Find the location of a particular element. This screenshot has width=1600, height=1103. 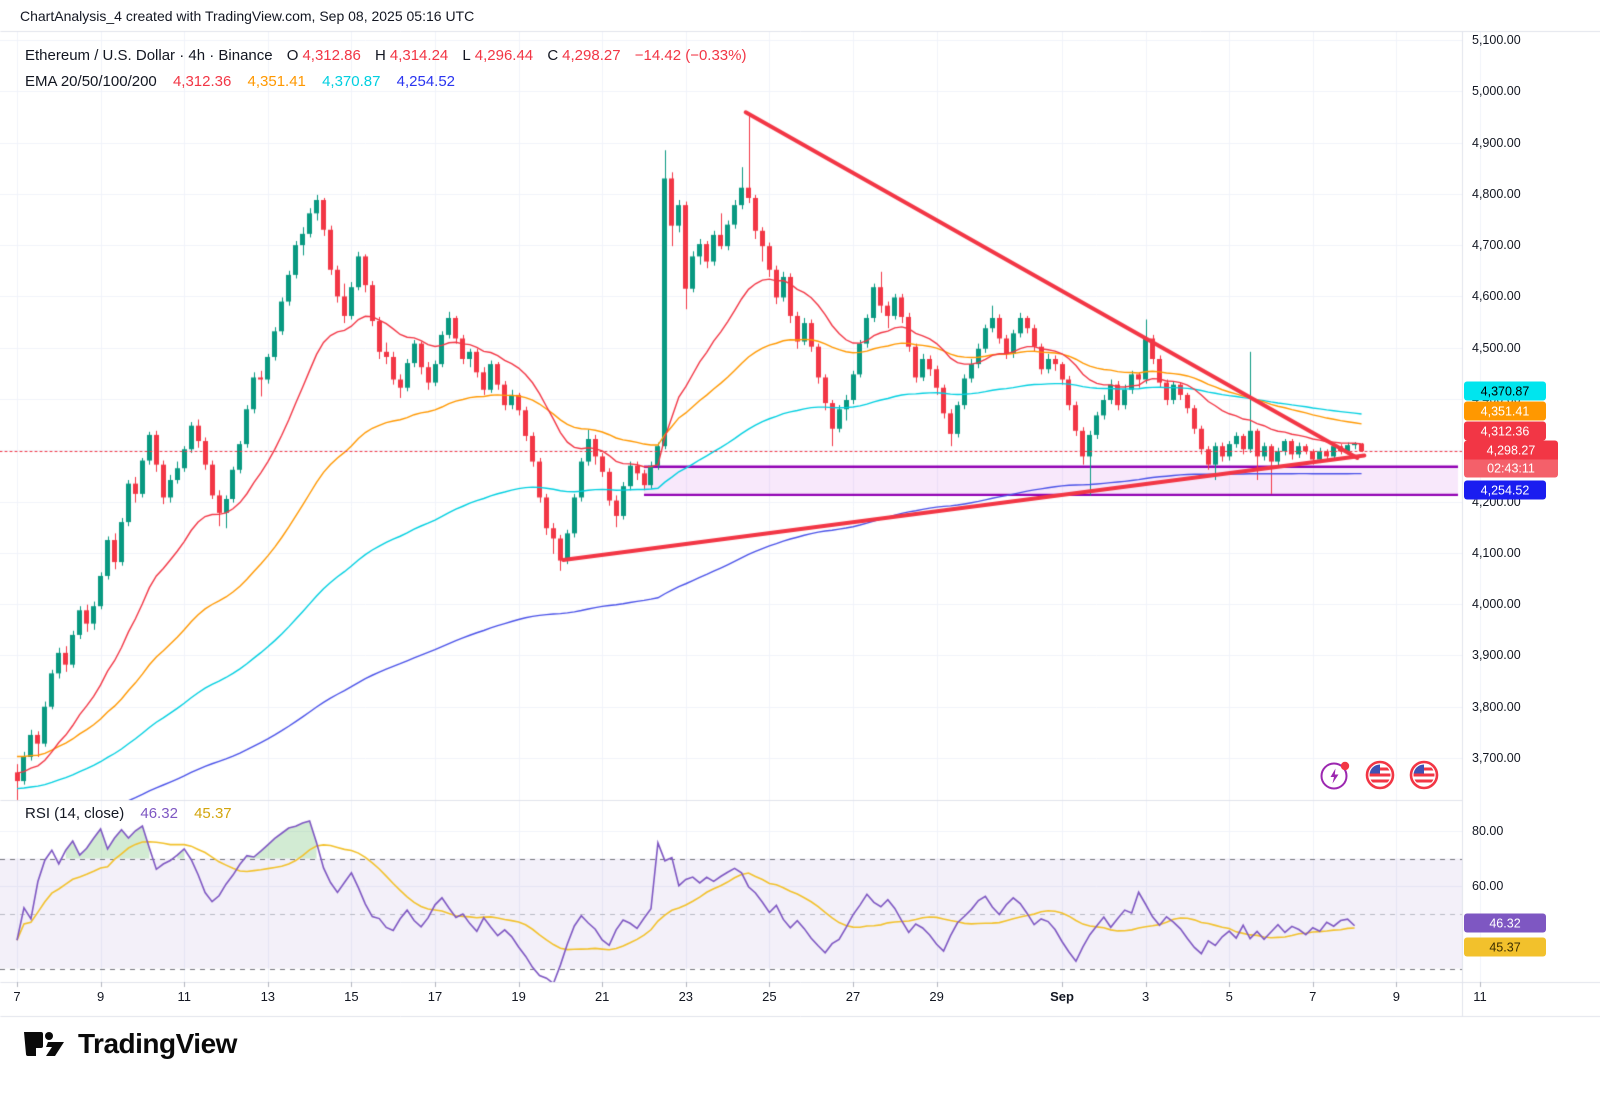

price-axis-label: 4,100.00 is located at coordinates (1496, 552).